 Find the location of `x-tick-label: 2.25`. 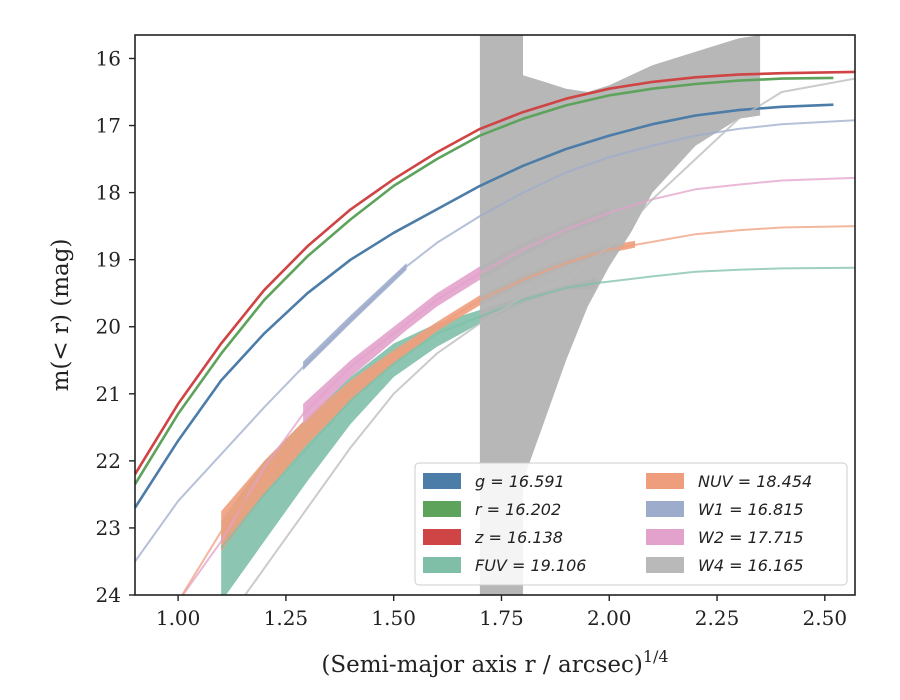

x-tick-label: 2.25 is located at coordinates (717, 618).